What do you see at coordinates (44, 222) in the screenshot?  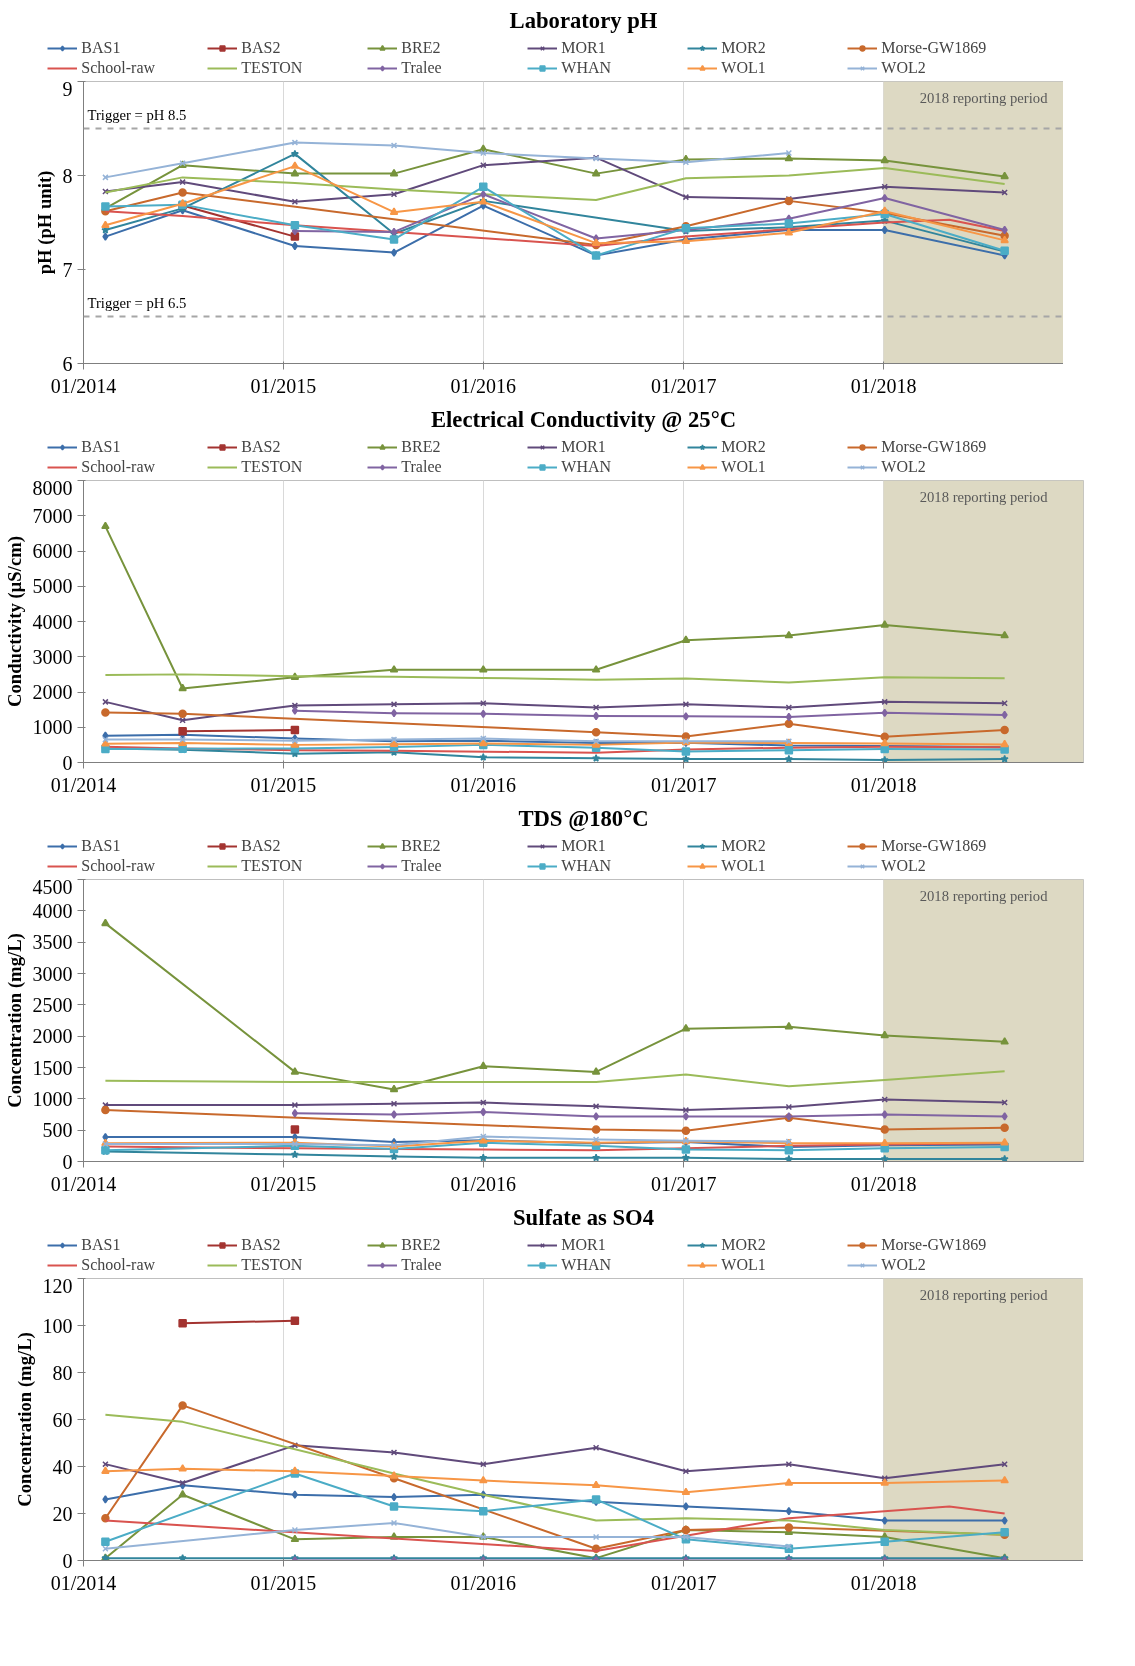 I see `y-axis-title: pH (pH unit)` at bounding box center [44, 222].